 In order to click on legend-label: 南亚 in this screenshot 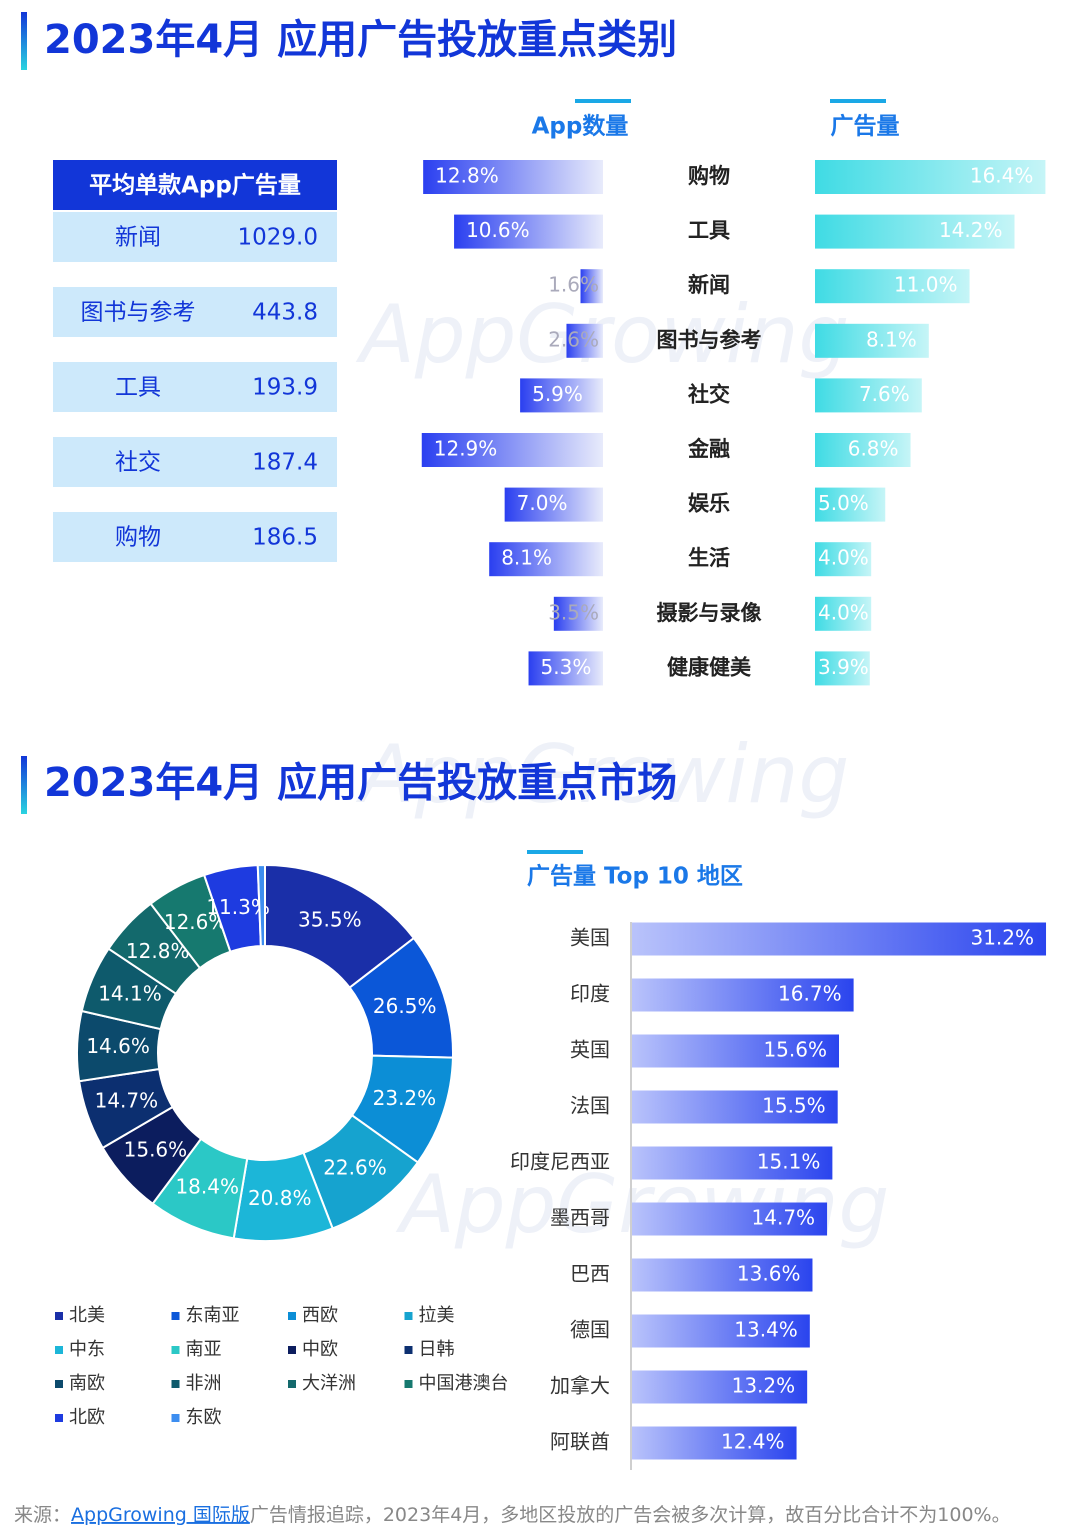, I will do `click(204, 1349)`.